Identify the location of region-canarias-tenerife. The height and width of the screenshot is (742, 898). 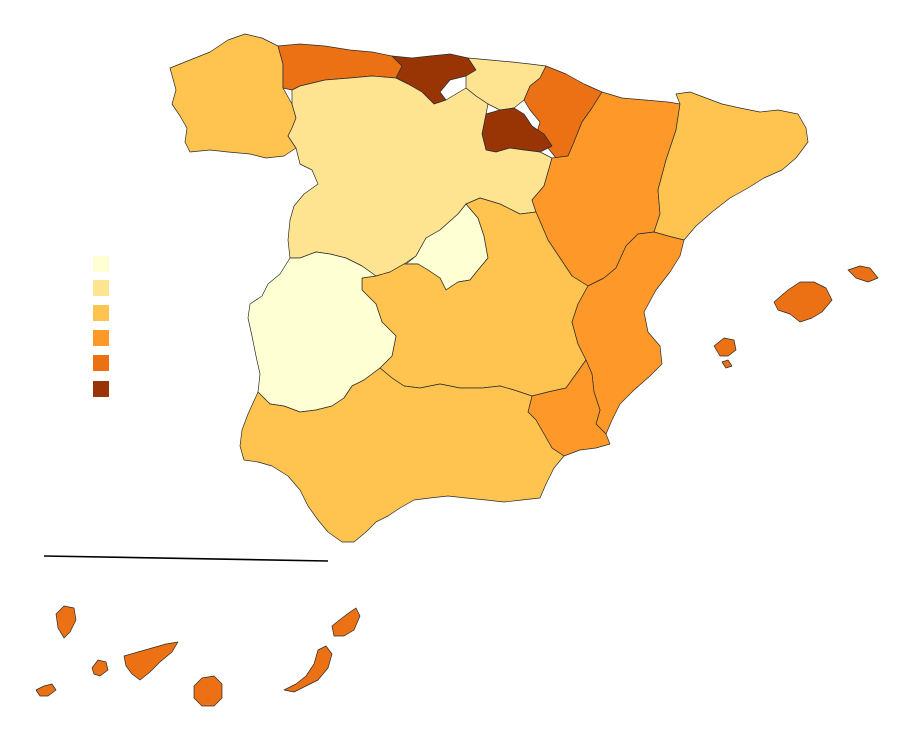
(151, 661).